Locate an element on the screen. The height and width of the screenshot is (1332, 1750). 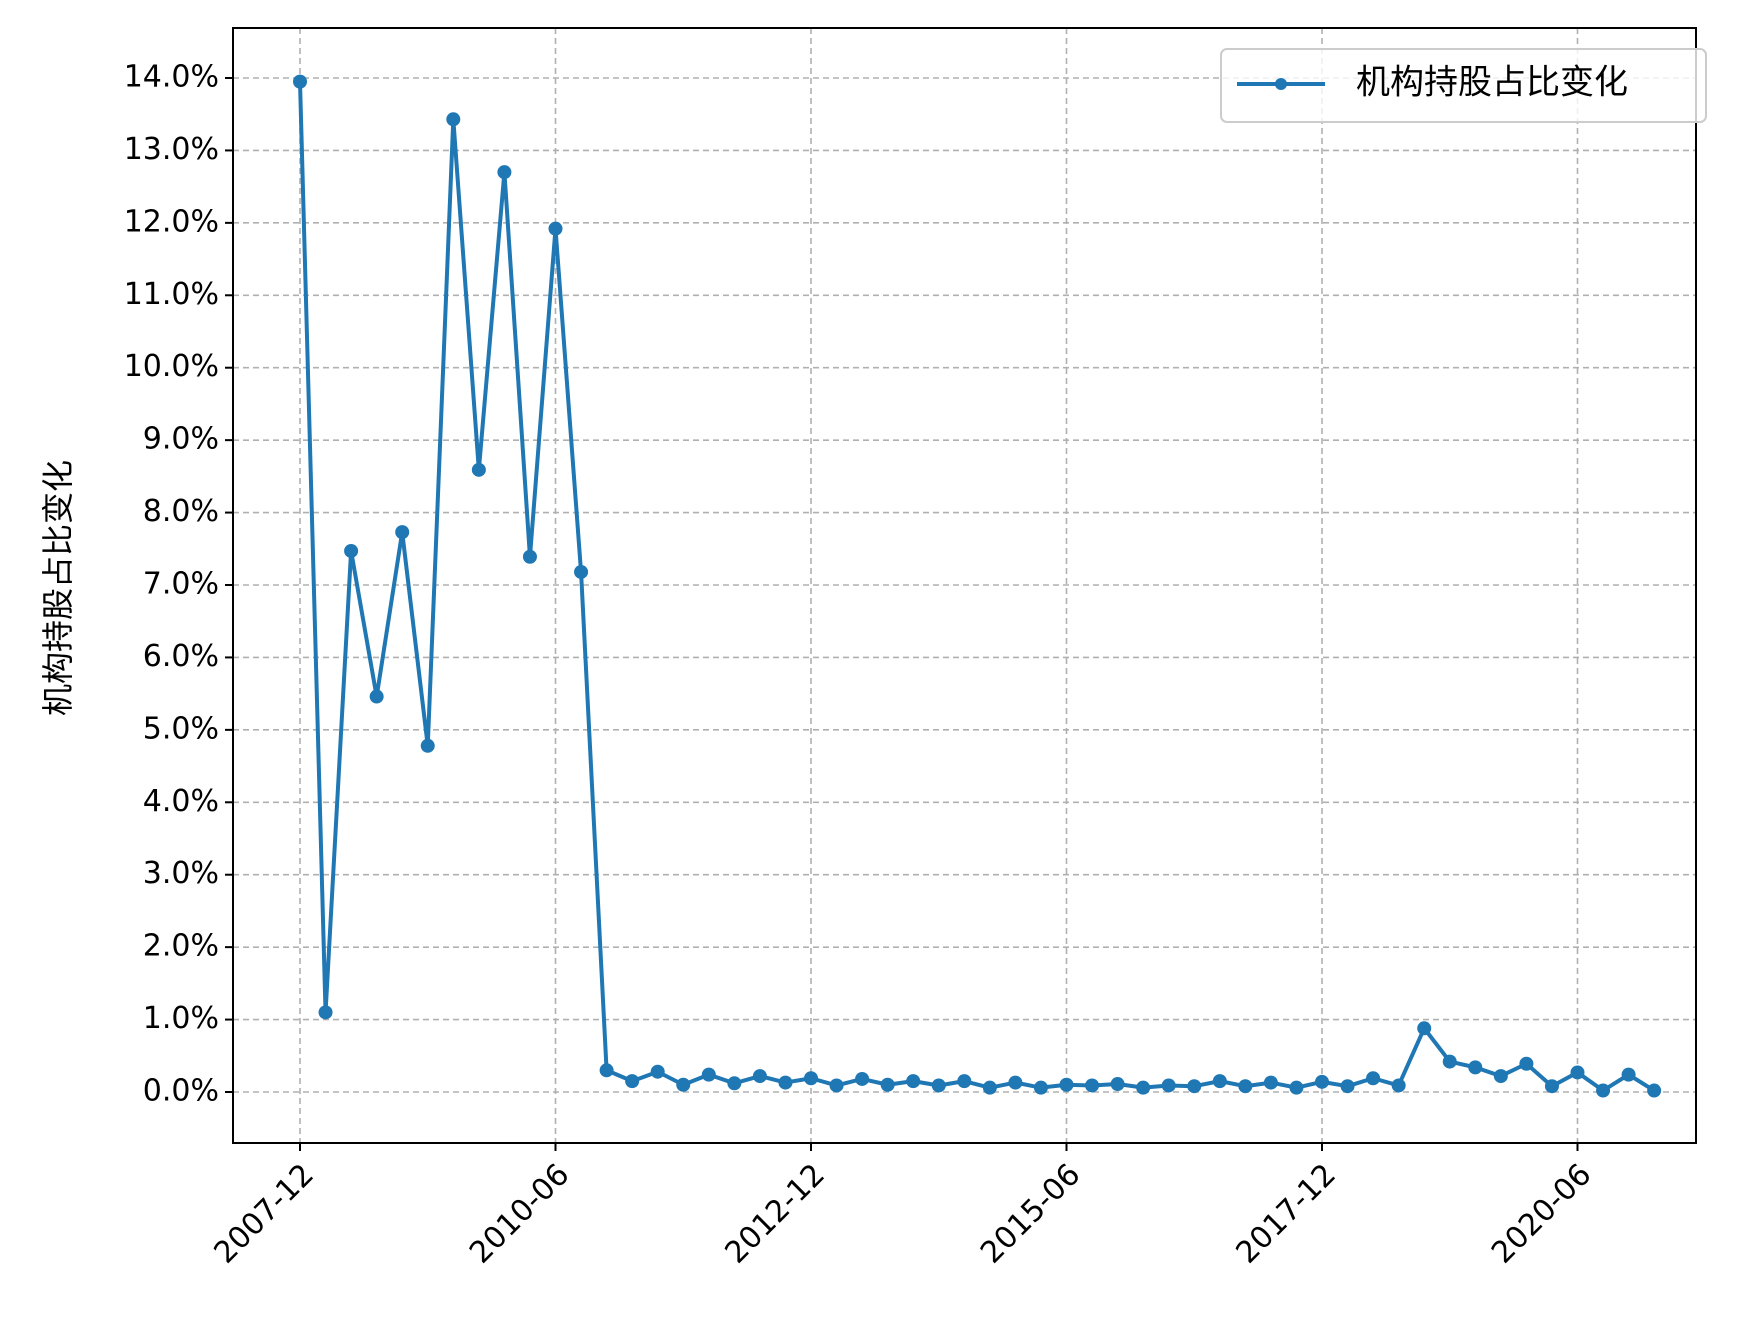
y-tick-label: 2.0% is located at coordinates (181, 946).